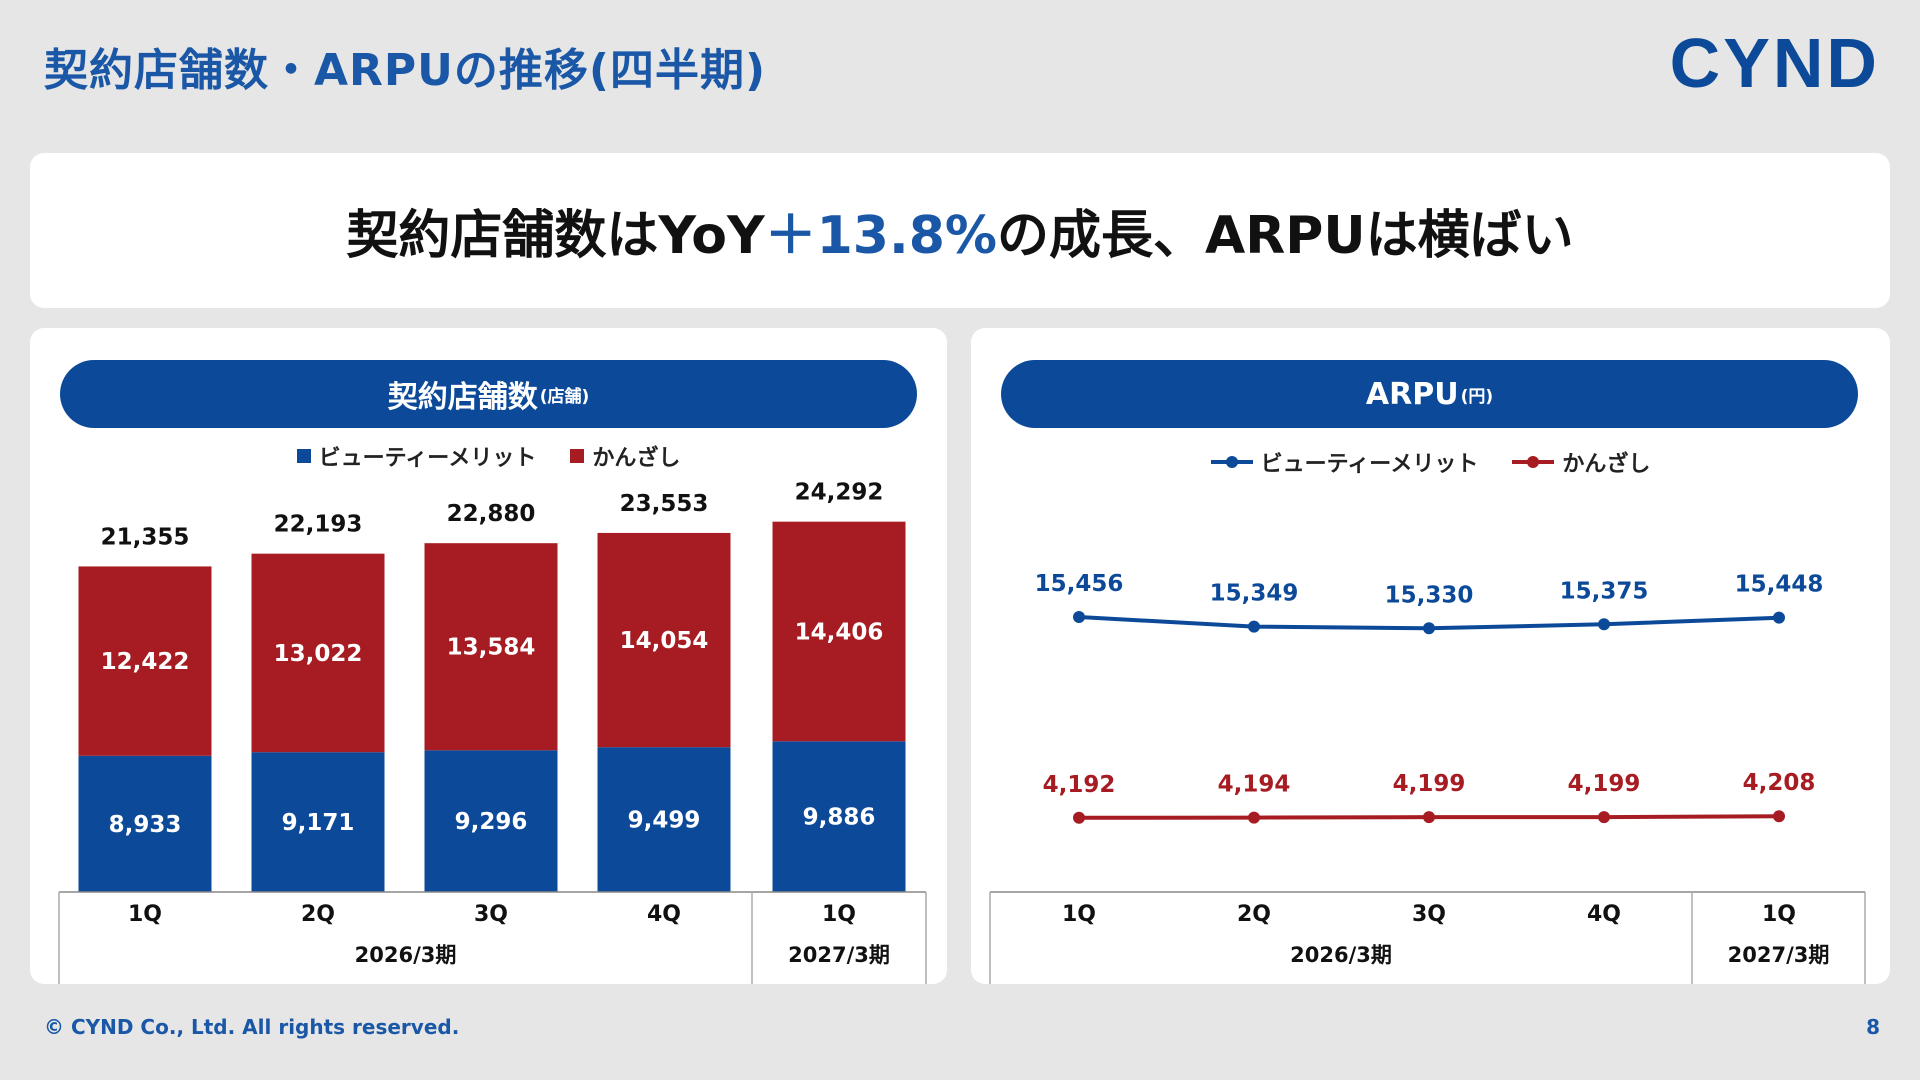 The height and width of the screenshot is (1080, 1920). Describe the element at coordinates (1604, 591) in the screenshot. I see `line-value-label-beauty-merit: 15,375` at that location.